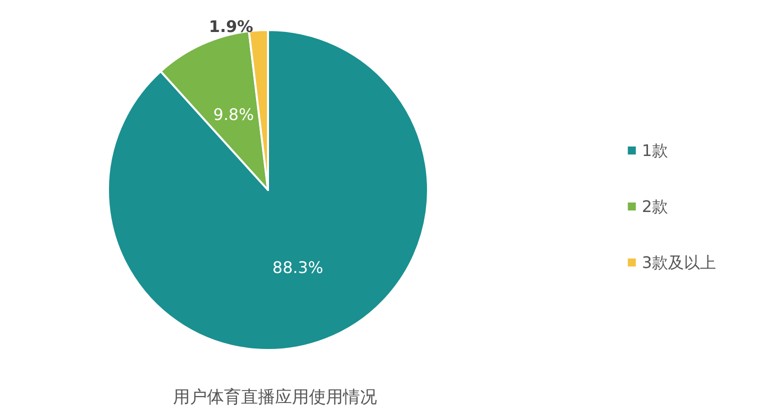 The image size is (761, 413). Describe the element at coordinates (231, 26) in the screenshot. I see `data-label: 1.9%` at that location.